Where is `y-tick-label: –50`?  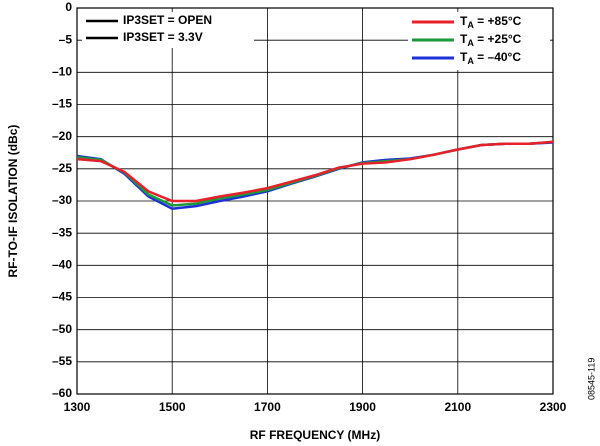 y-tick-label: –50 is located at coordinates (62, 329).